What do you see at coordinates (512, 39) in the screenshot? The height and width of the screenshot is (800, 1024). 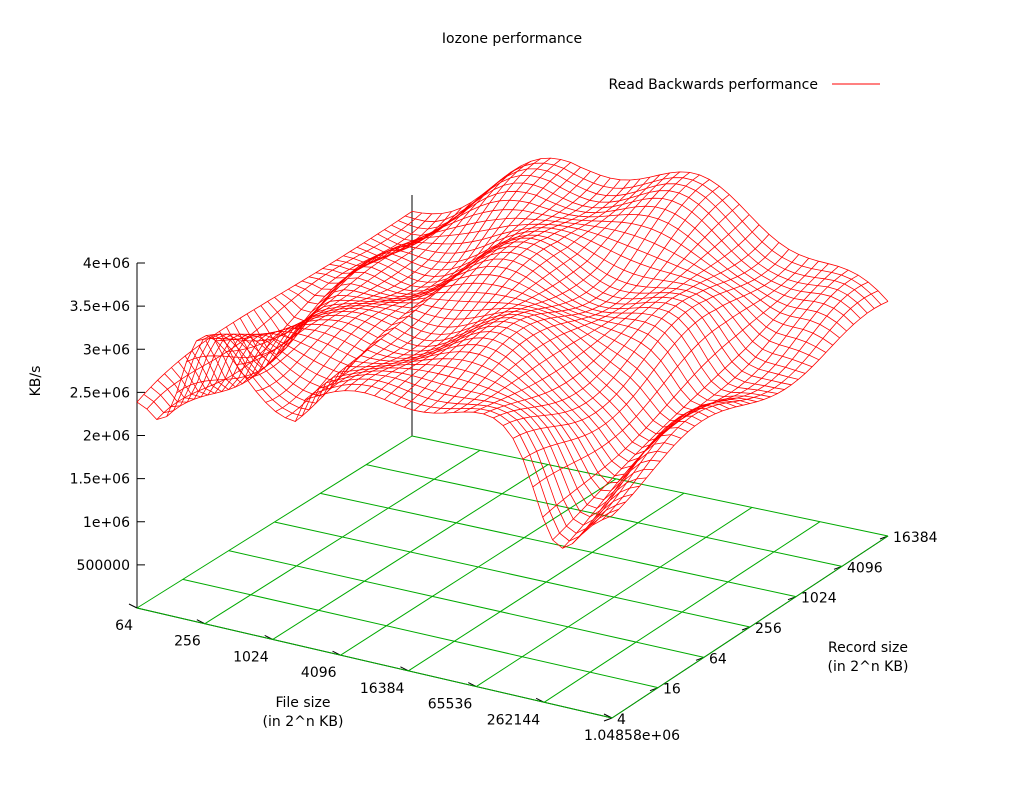 I see `chart-title: Iozone performance` at bounding box center [512, 39].